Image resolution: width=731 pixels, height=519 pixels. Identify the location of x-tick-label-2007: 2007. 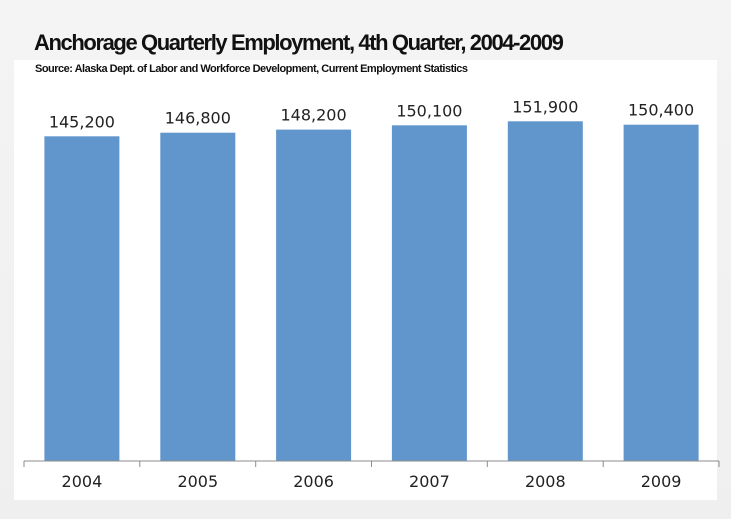
(429, 481).